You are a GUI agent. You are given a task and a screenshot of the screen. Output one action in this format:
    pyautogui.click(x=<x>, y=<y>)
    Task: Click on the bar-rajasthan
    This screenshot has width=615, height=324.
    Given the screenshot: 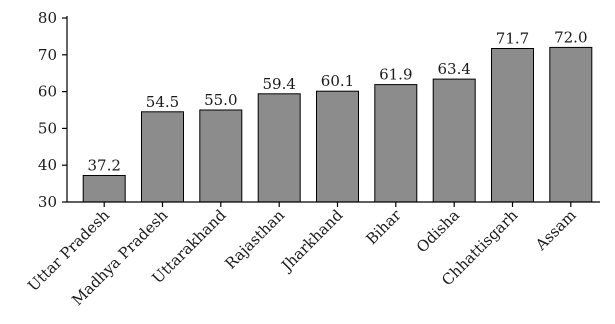 What is the action you would take?
    pyautogui.click(x=279, y=148)
    